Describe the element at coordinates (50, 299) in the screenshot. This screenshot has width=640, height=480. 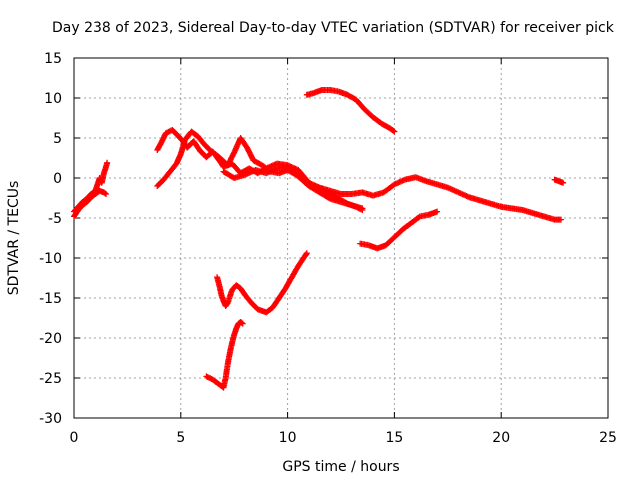
I see `y-tick-label: -15` at that location.